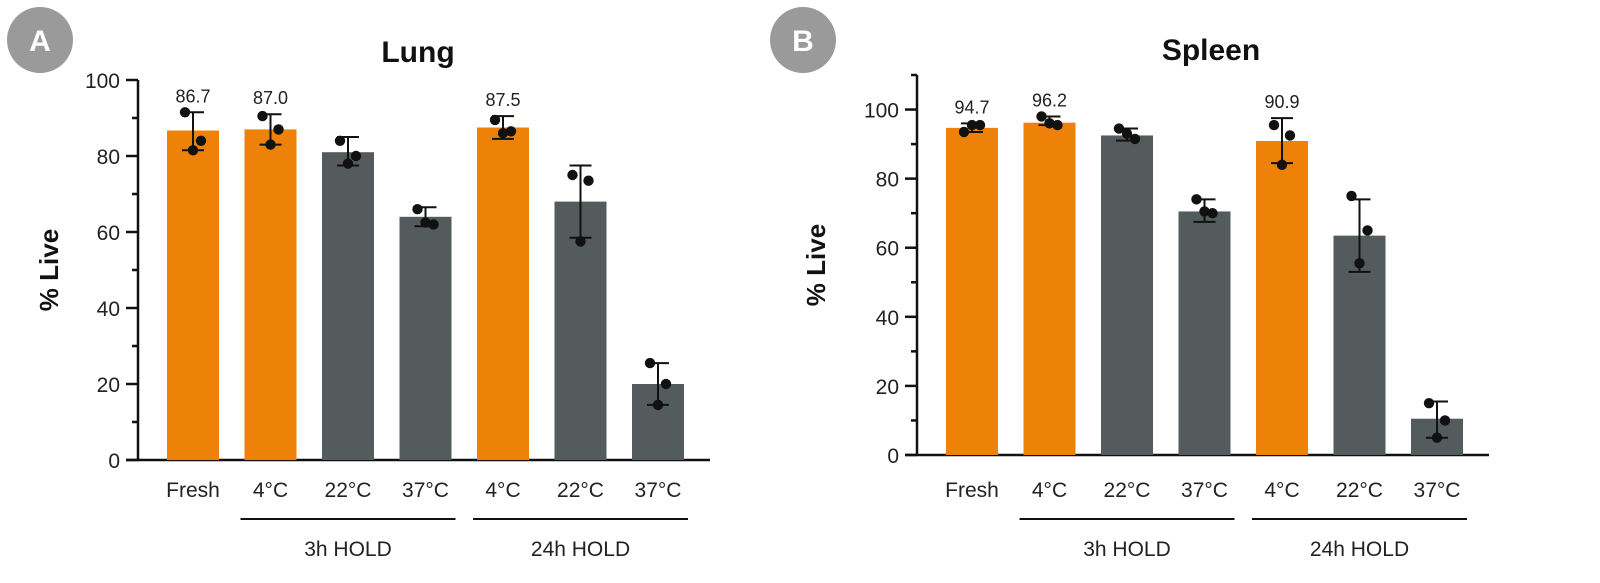 The height and width of the screenshot is (583, 1600). I want to click on data-label: 86.7, so click(192, 96).